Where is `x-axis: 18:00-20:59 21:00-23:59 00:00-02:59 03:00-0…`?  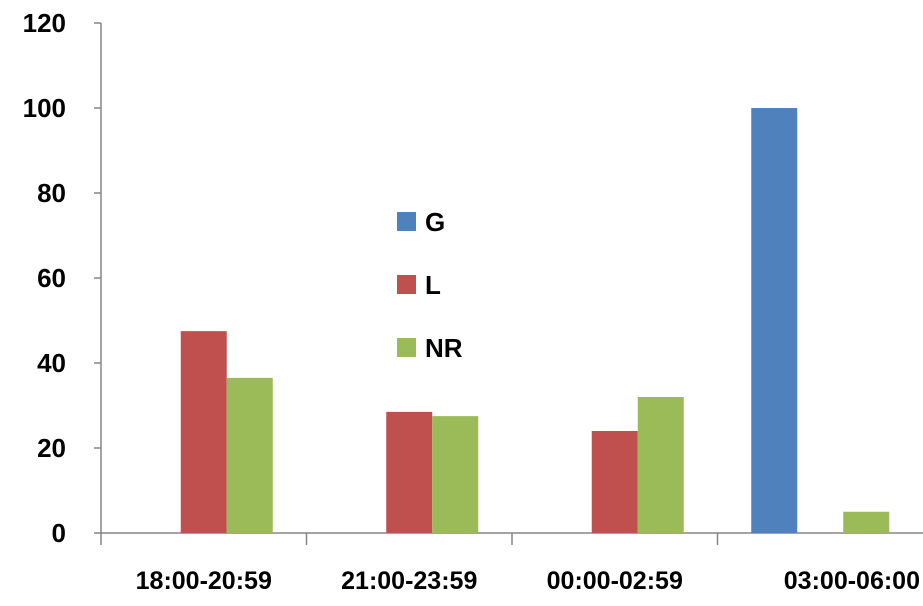 x-axis: 18:00-20:59 21:00-23:59 00:00-02:59 03:00-0… is located at coordinates (511, 563).